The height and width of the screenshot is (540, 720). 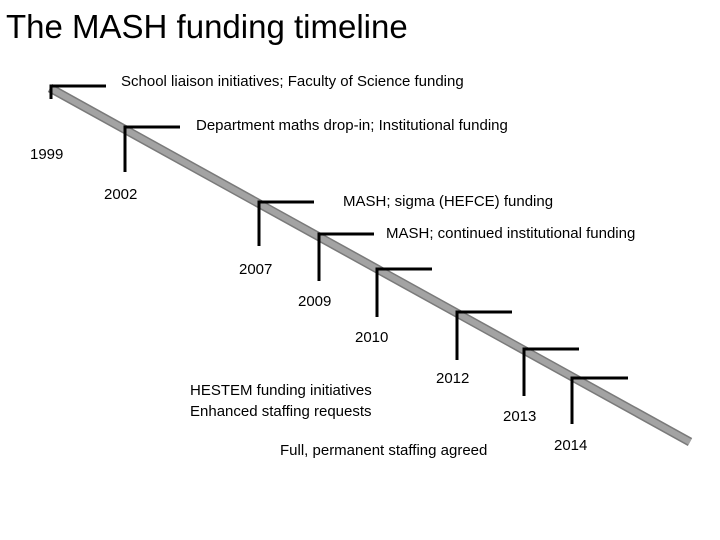 I want to click on hestem-note-line-2: Enhanced staffing requests, so click(x=281, y=411).